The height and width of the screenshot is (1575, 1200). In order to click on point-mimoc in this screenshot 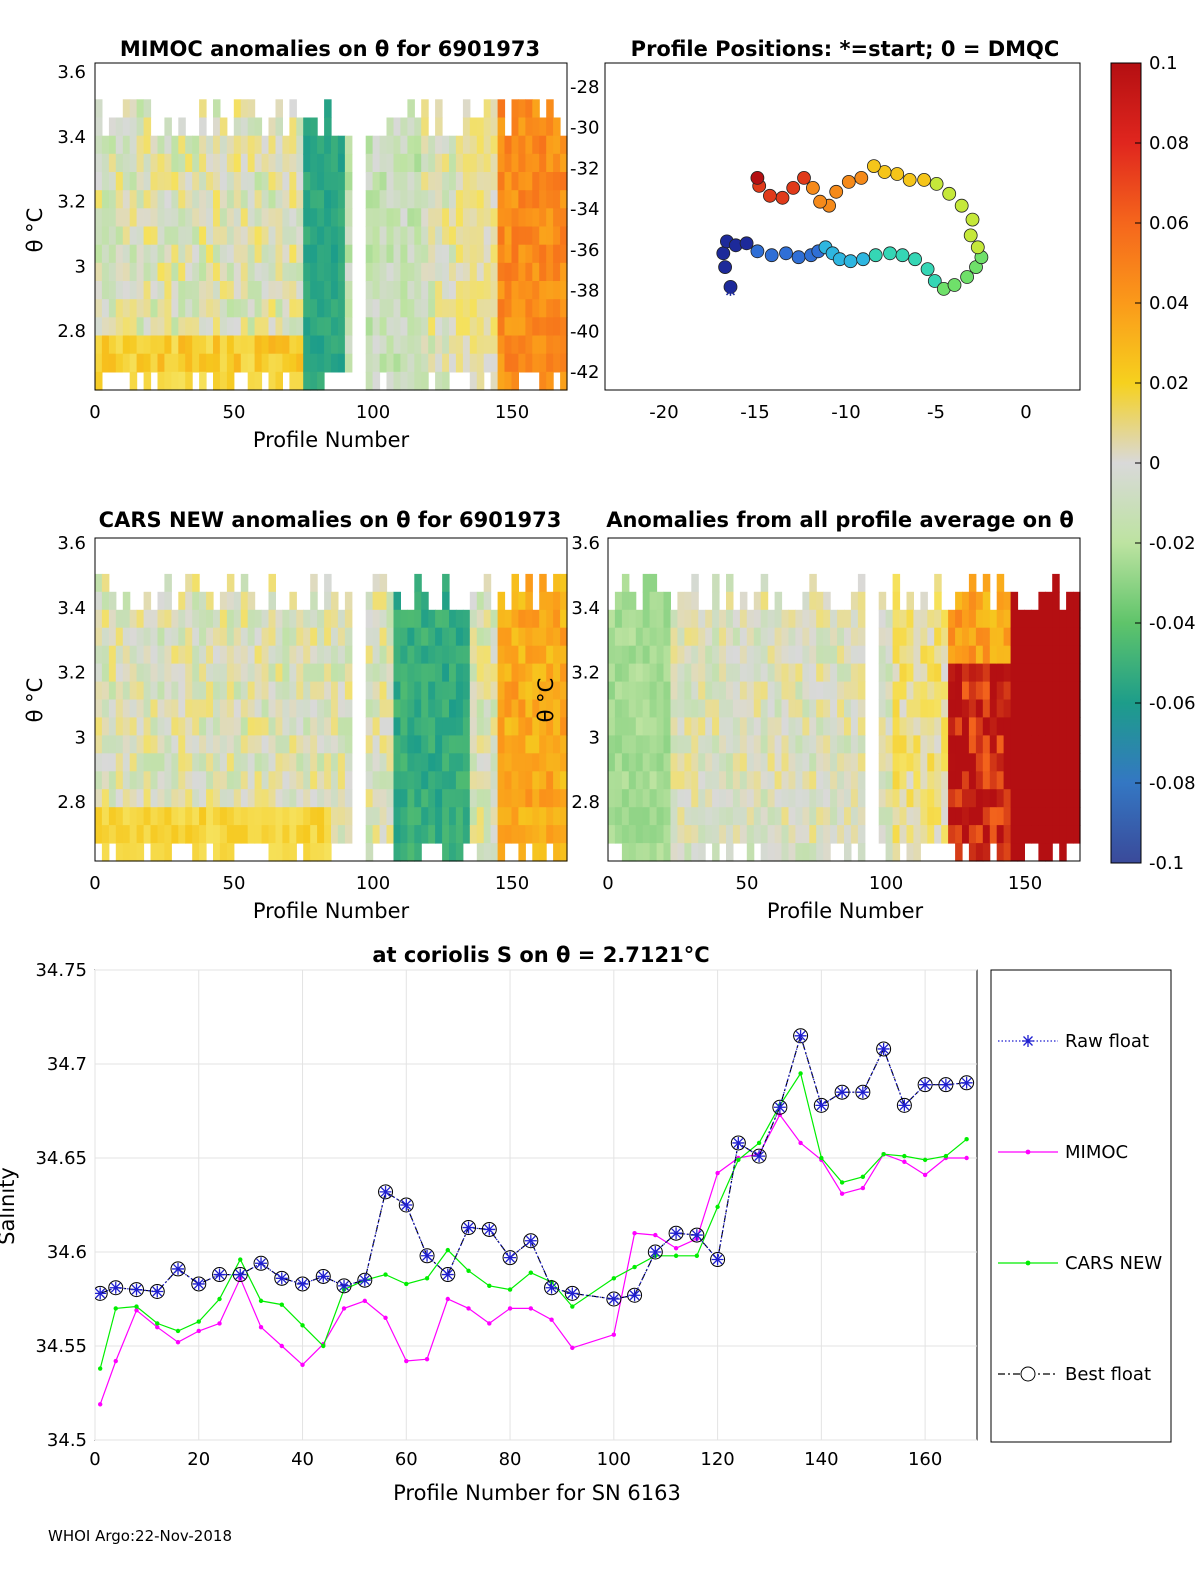, I will do `click(842, 1193)`.